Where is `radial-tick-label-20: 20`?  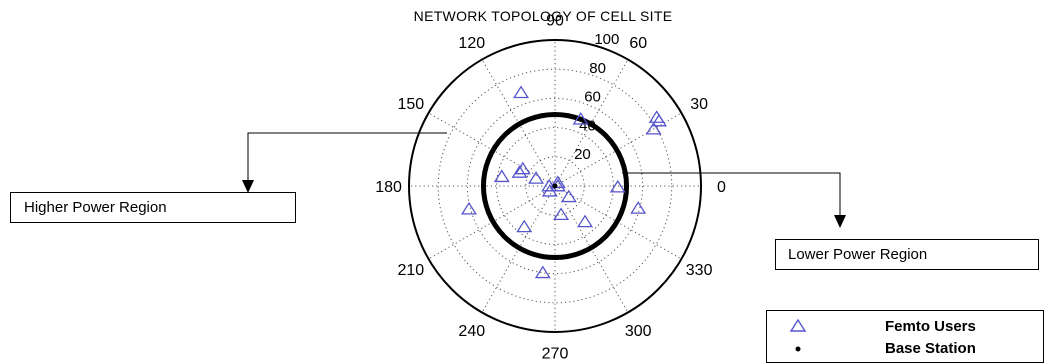 radial-tick-label-20: 20 is located at coordinates (582, 154).